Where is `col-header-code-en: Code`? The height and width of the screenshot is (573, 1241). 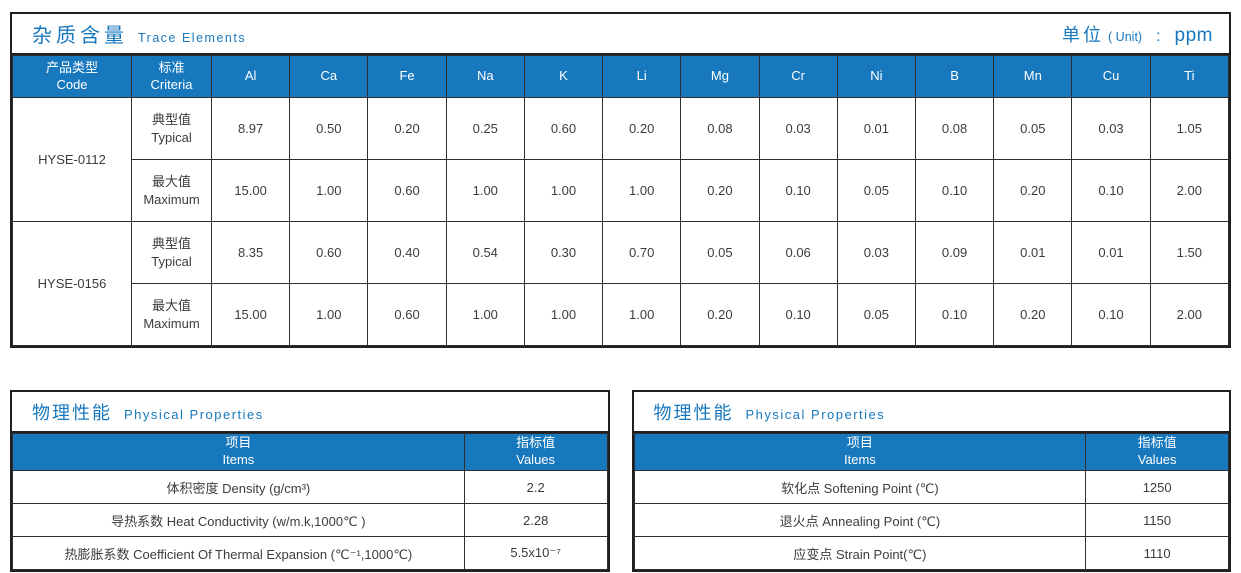
col-header-code-en: Code is located at coordinates (72, 84).